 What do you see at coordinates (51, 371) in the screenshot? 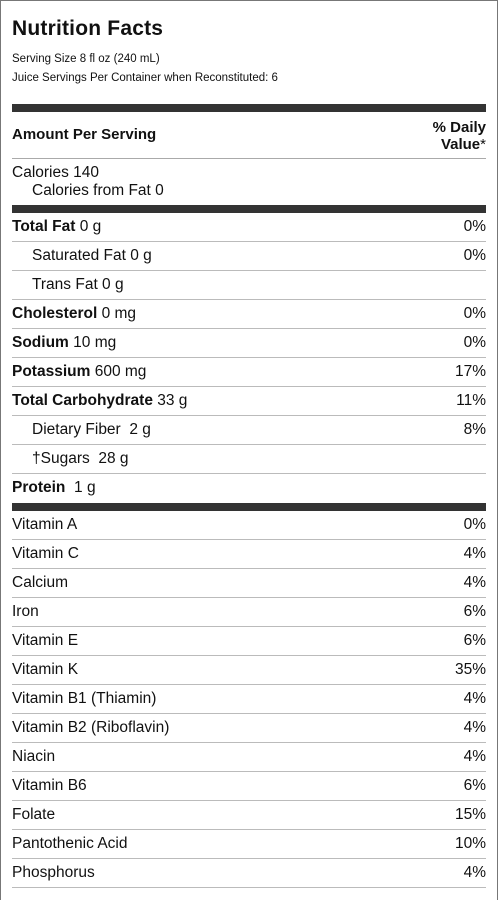
I see `nutrient-label: Potassium` at bounding box center [51, 371].